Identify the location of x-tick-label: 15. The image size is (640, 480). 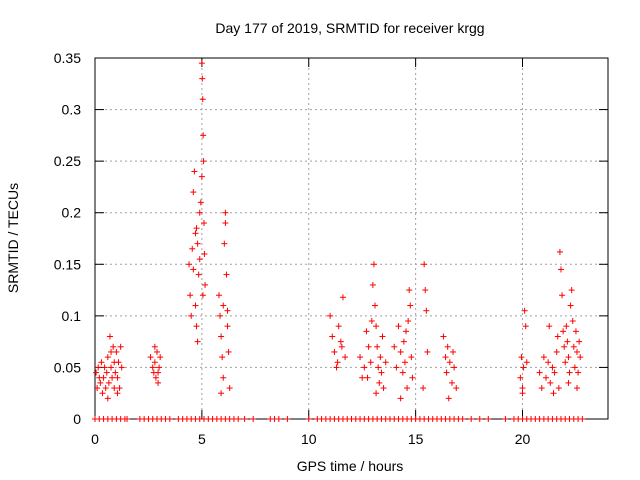
(416, 439).